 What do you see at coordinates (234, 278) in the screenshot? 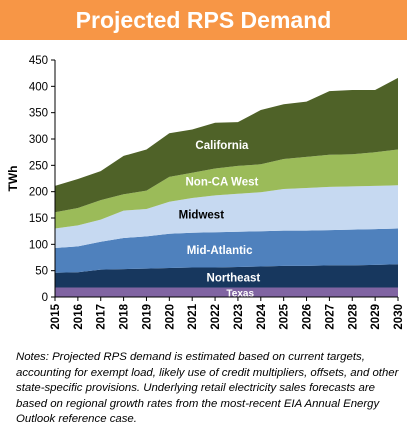
I see `series-label-northeast: Northeast` at bounding box center [234, 278].